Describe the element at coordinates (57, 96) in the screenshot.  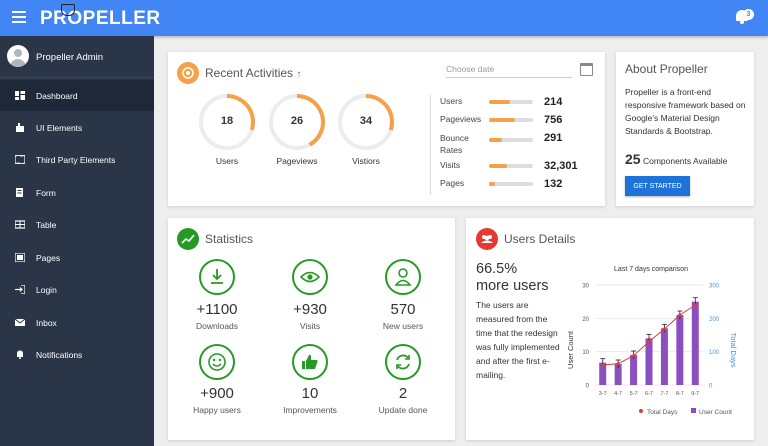
I see `sidebar-item-label: Dashboard` at that location.